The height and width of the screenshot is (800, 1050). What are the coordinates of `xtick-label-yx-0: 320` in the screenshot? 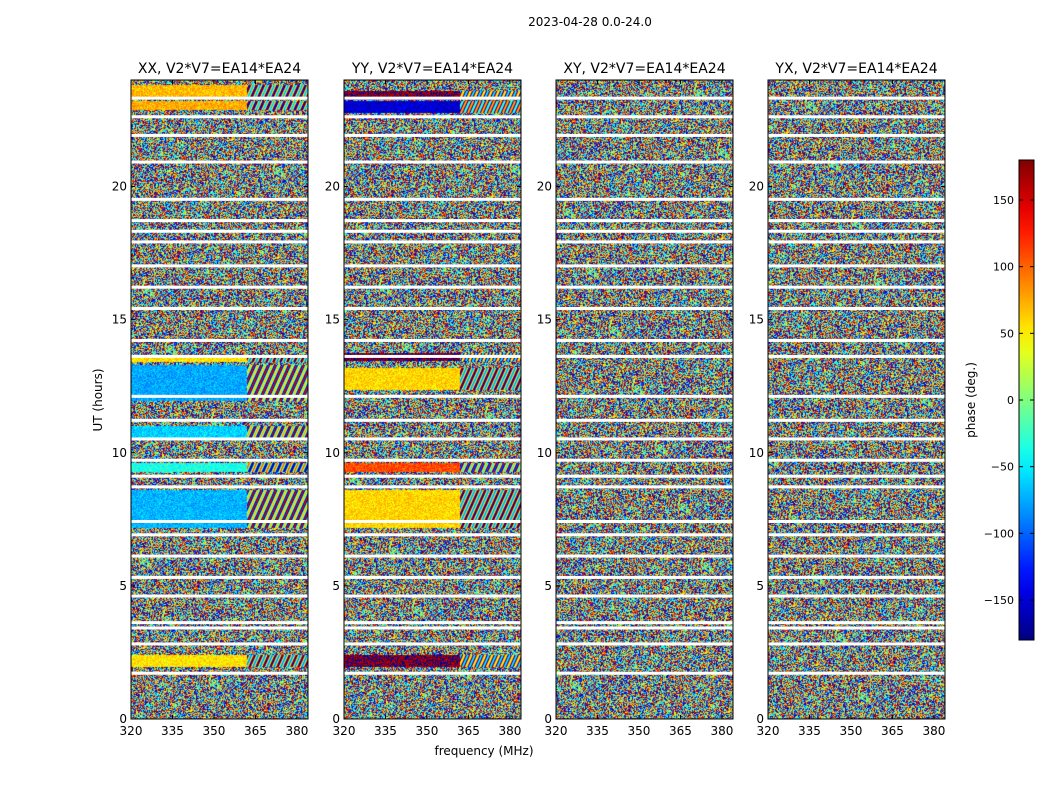 It's located at (768, 731).